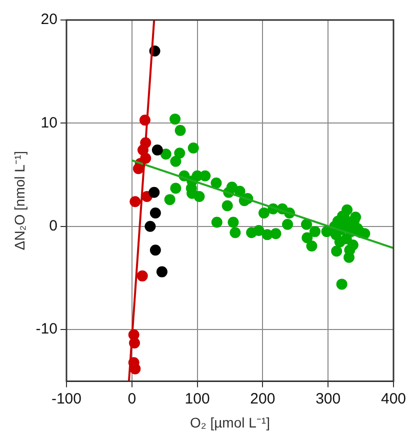 The image size is (417, 444). What do you see at coordinates (328, 399) in the screenshot?
I see `x-tick-label: 300` at bounding box center [328, 399].